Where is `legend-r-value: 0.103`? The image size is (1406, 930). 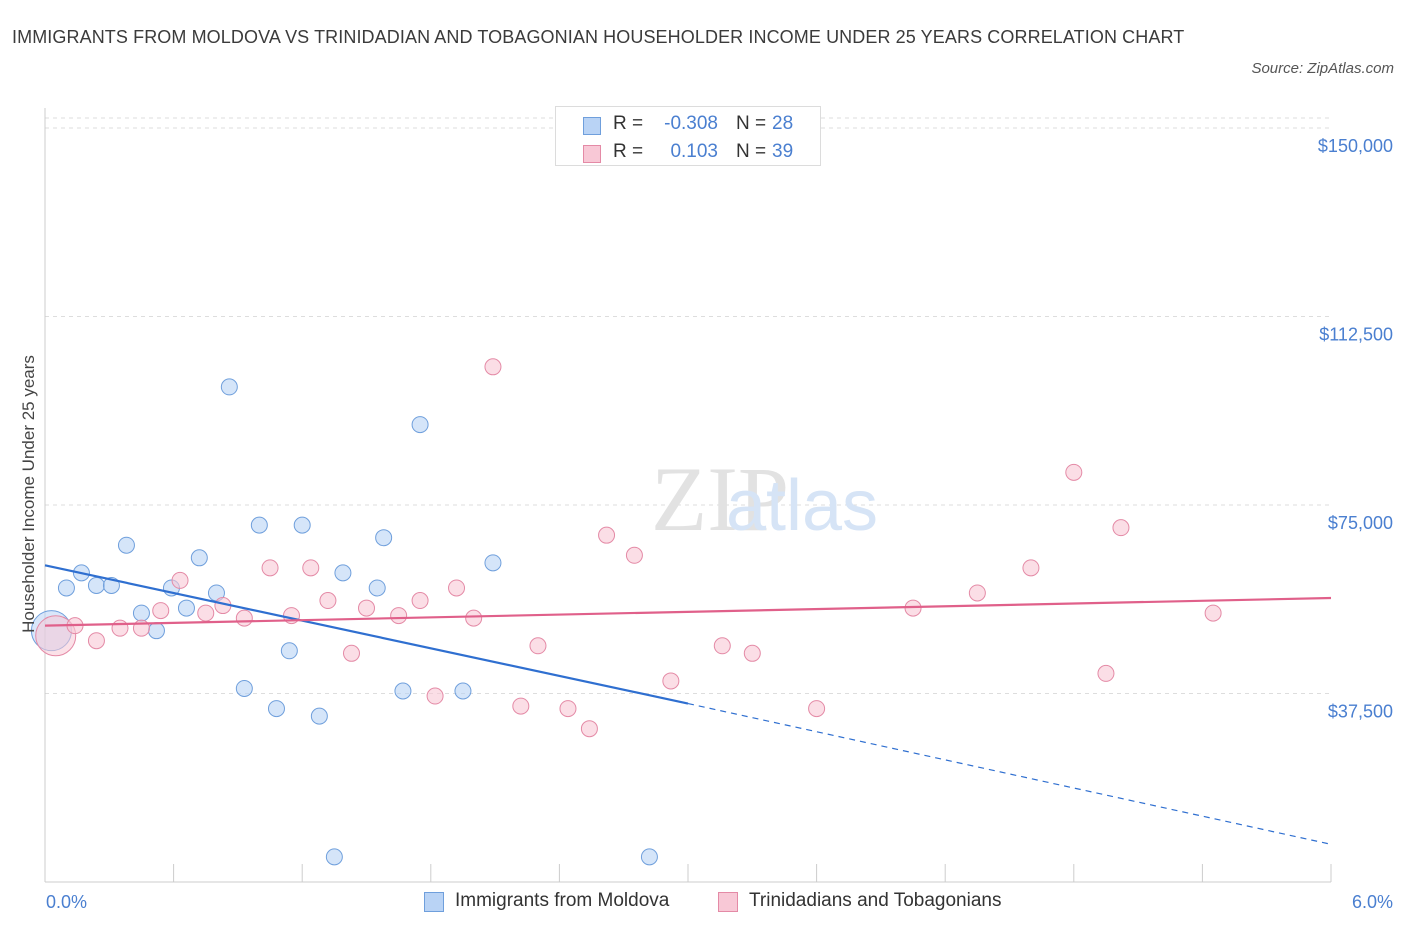 legend-r-value: 0.103 is located at coordinates (694, 151).